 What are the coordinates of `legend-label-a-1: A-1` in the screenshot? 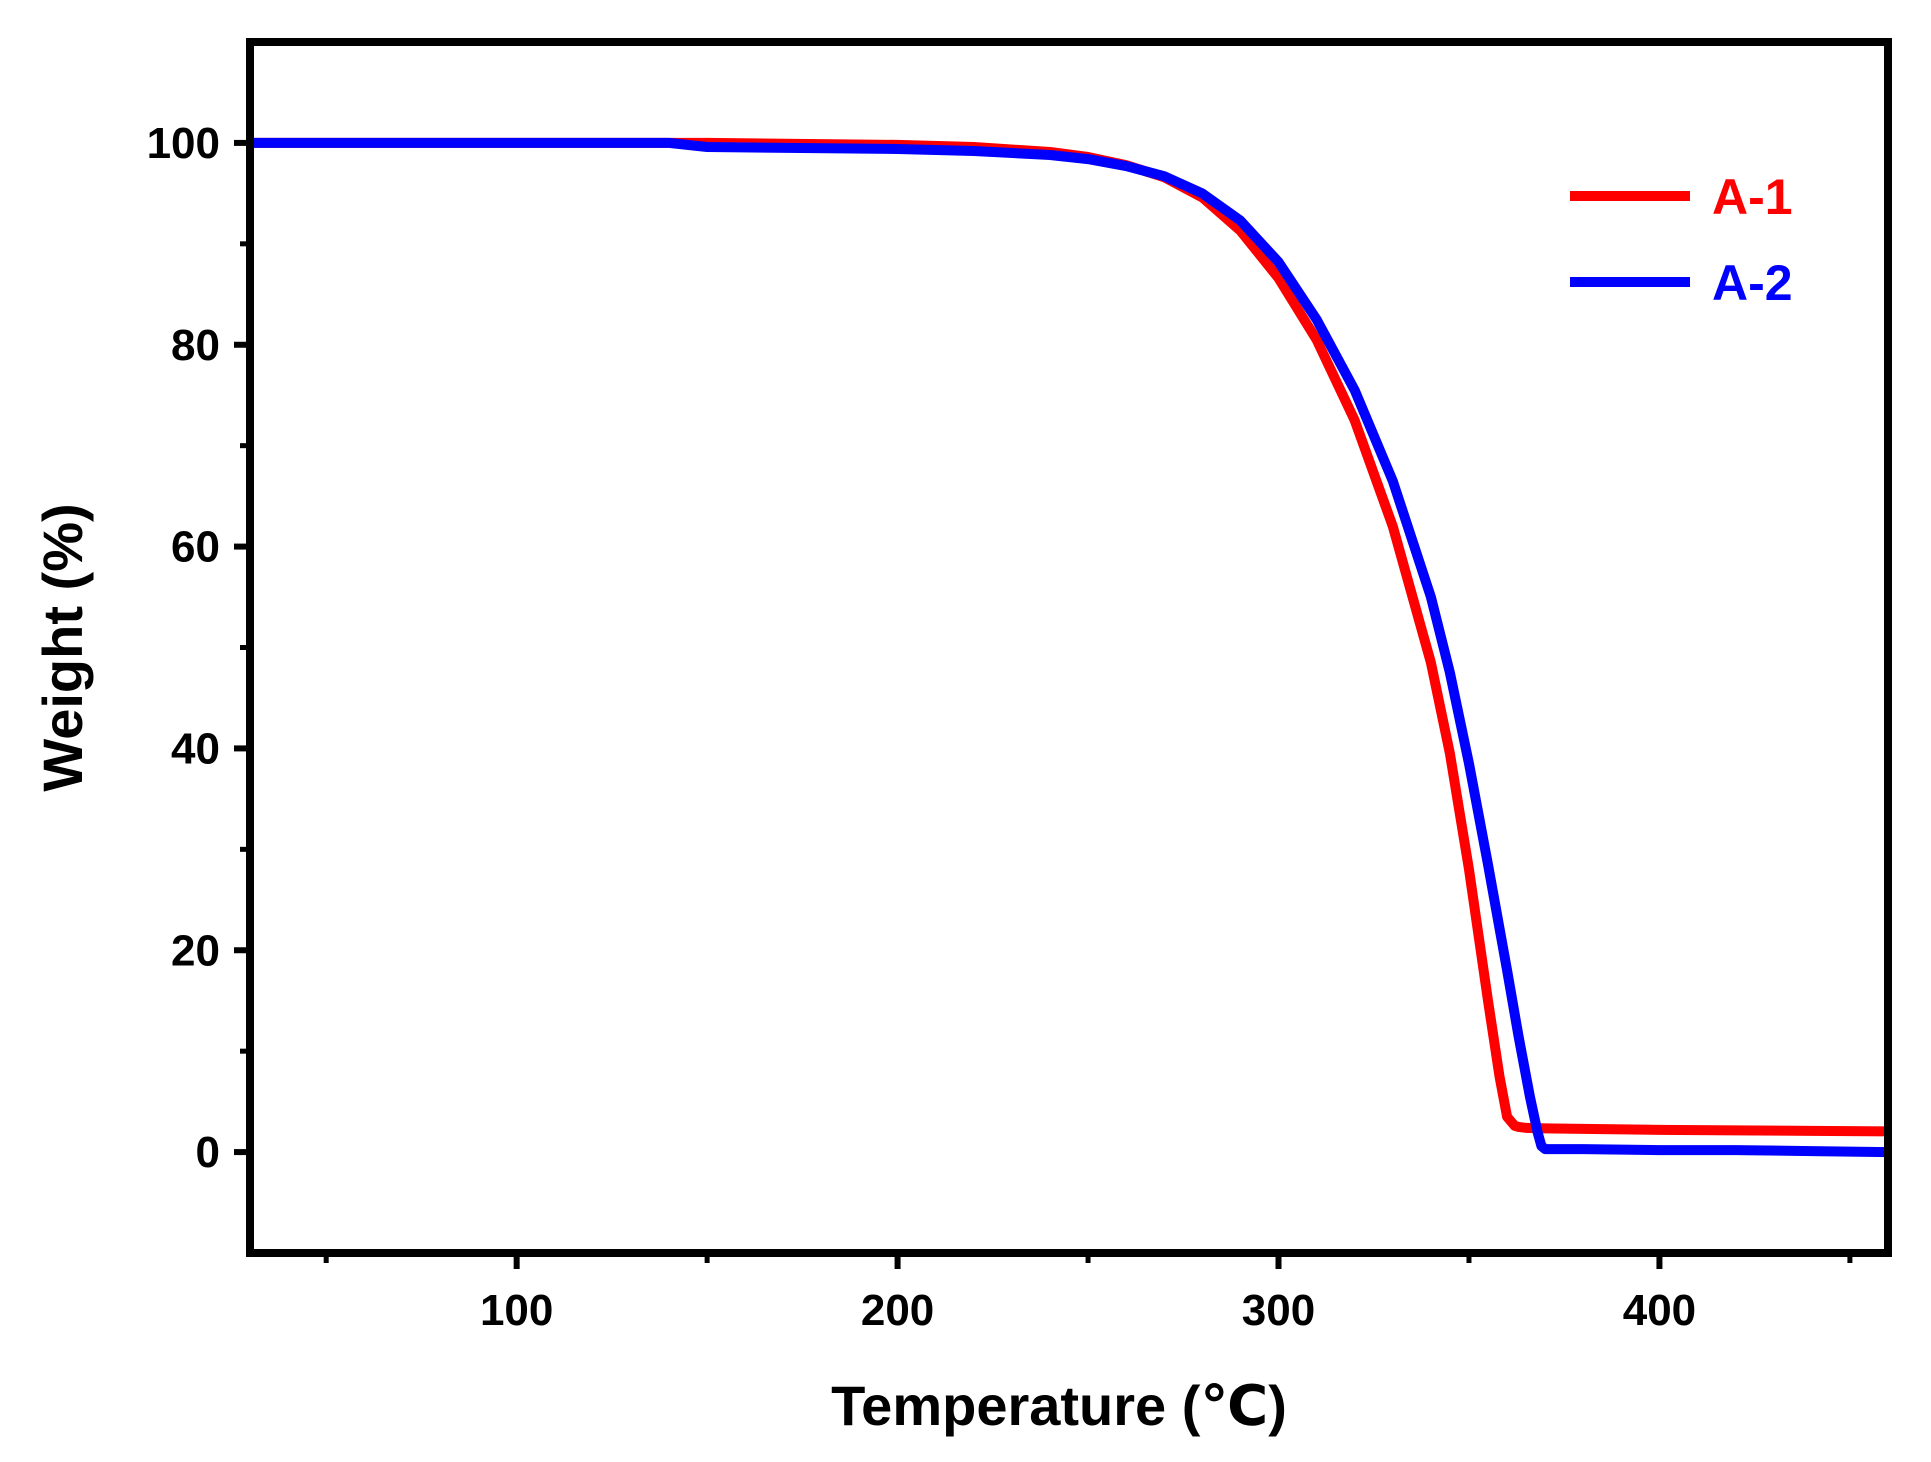 It's located at (1752, 197).